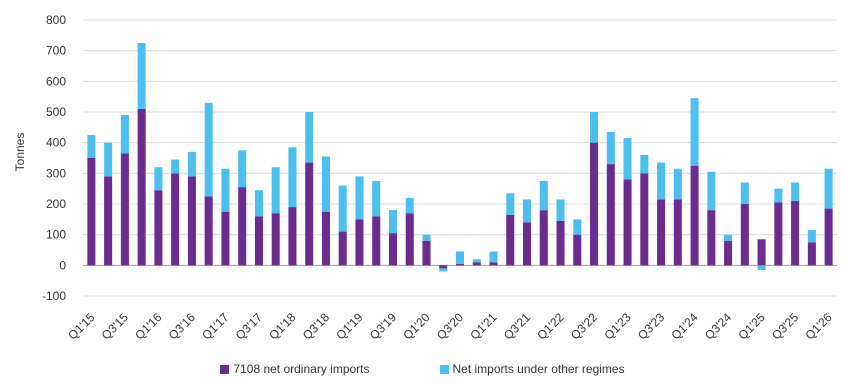 The height and width of the screenshot is (385, 845). Describe the element at coordinates (62, 265) in the screenshot. I see `y-tick-label: 0` at that location.